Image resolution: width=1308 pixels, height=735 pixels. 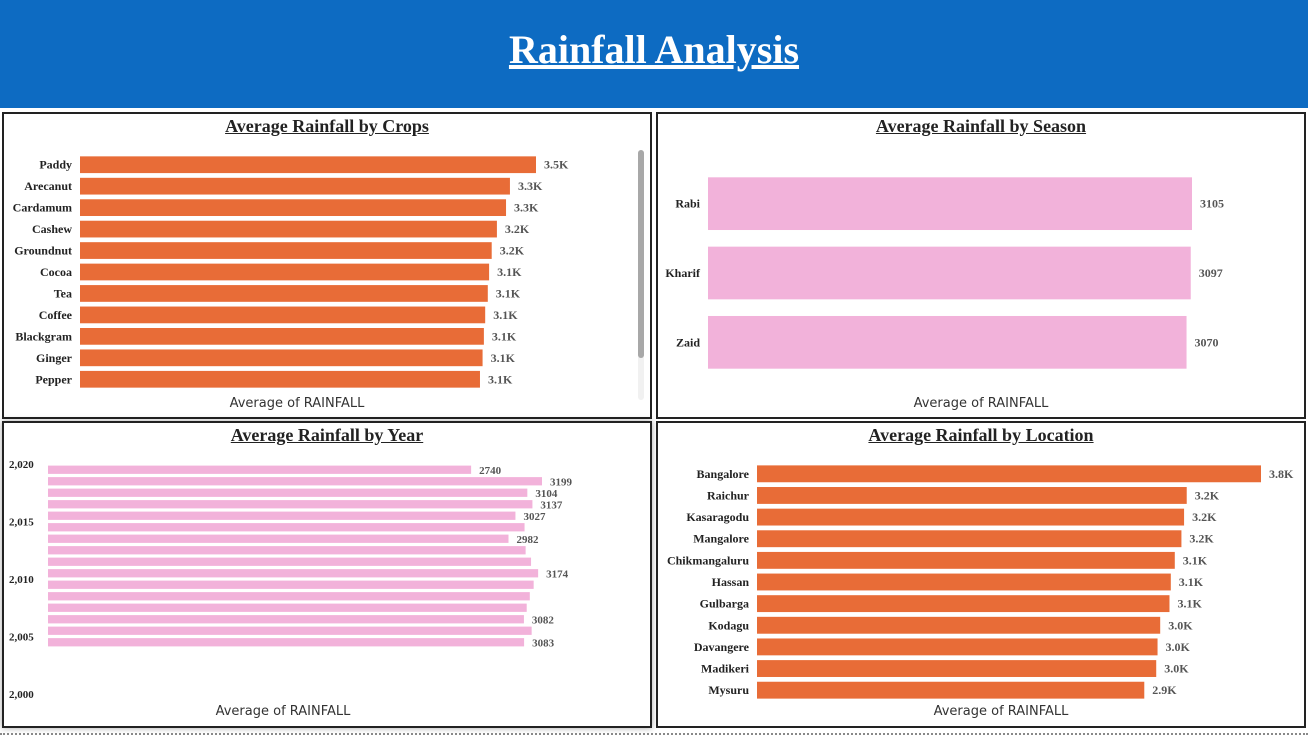 What do you see at coordinates (1001, 711) in the screenshot?
I see `location-x-axis-title: Average of RAINFALL` at bounding box center [1001, 711].